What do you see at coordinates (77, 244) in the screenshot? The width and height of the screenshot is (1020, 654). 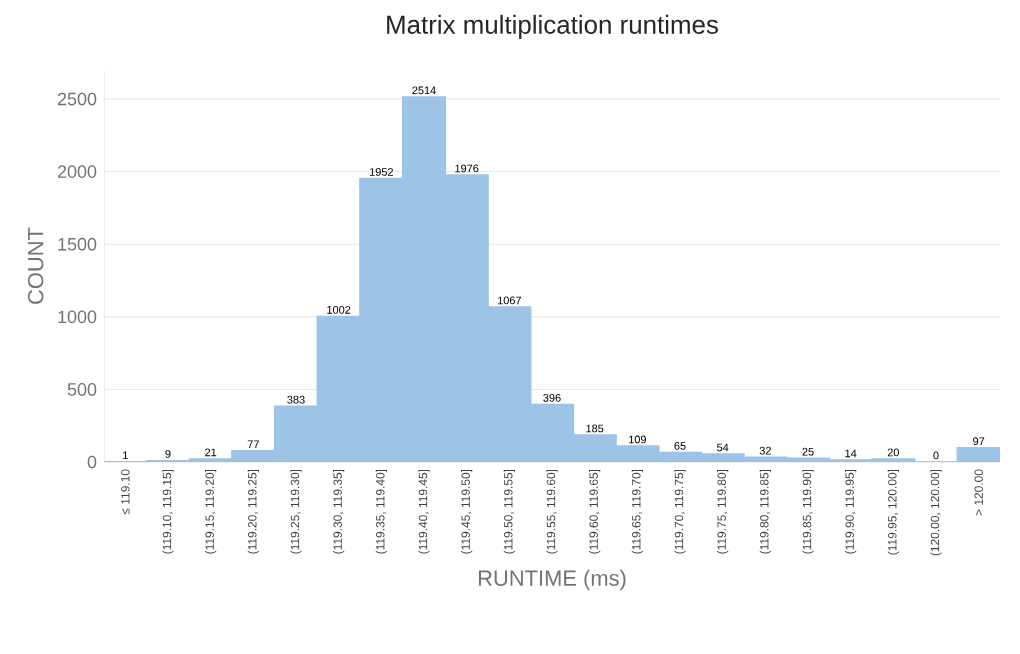 I see `y-tick-label: 1500` at bounding box center [77, 244].